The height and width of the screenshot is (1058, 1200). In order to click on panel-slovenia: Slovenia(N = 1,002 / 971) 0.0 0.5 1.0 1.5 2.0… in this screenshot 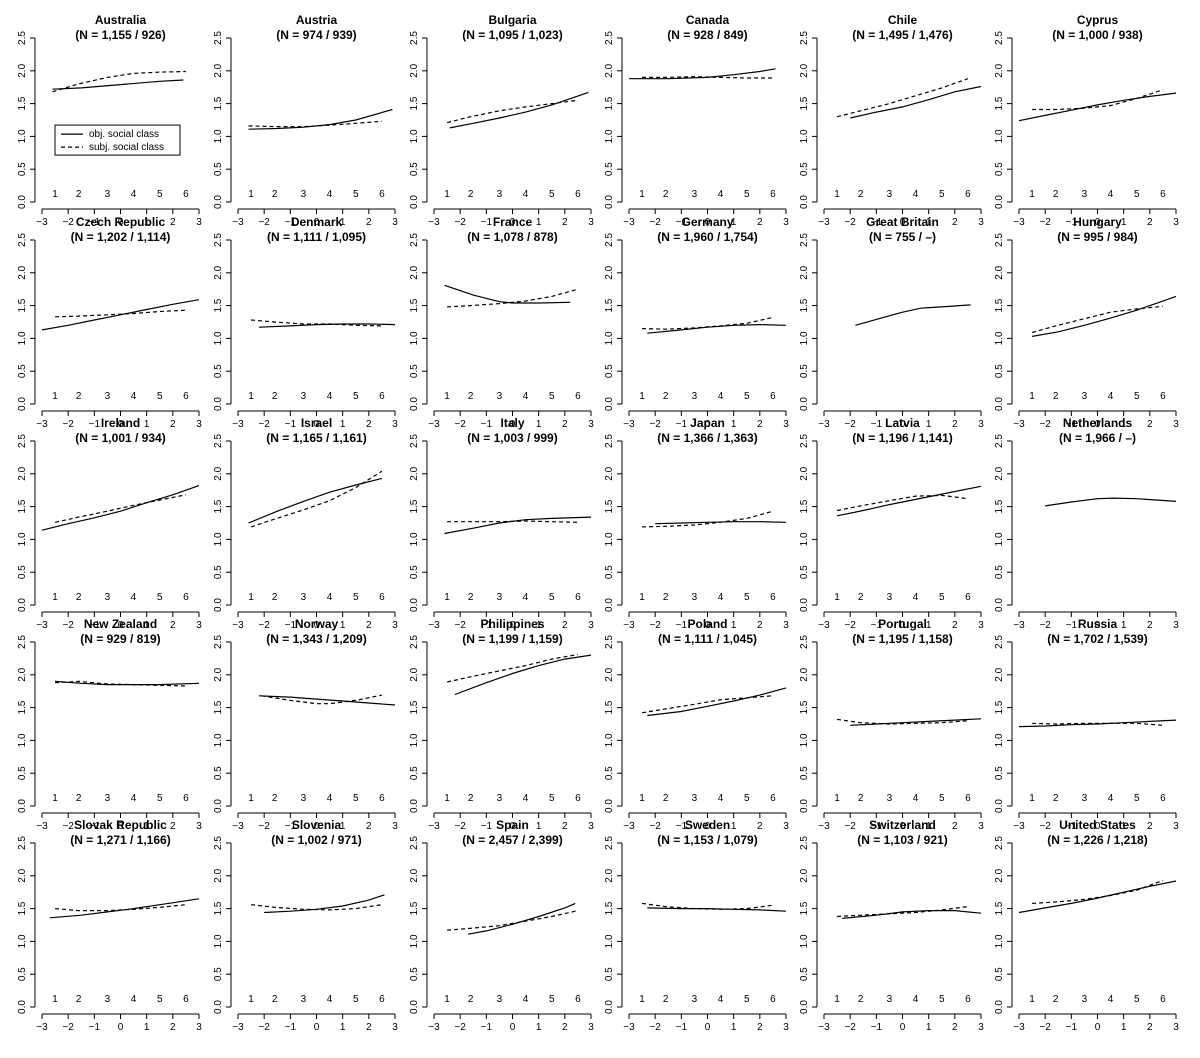, I will do `click(305, 925)`.